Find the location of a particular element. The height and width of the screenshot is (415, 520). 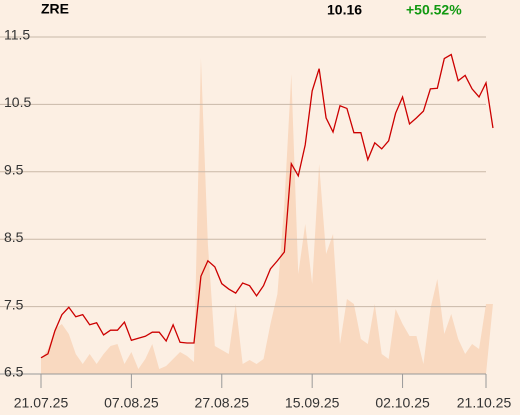

change: +50.52% is located at coordinates (434, 10).